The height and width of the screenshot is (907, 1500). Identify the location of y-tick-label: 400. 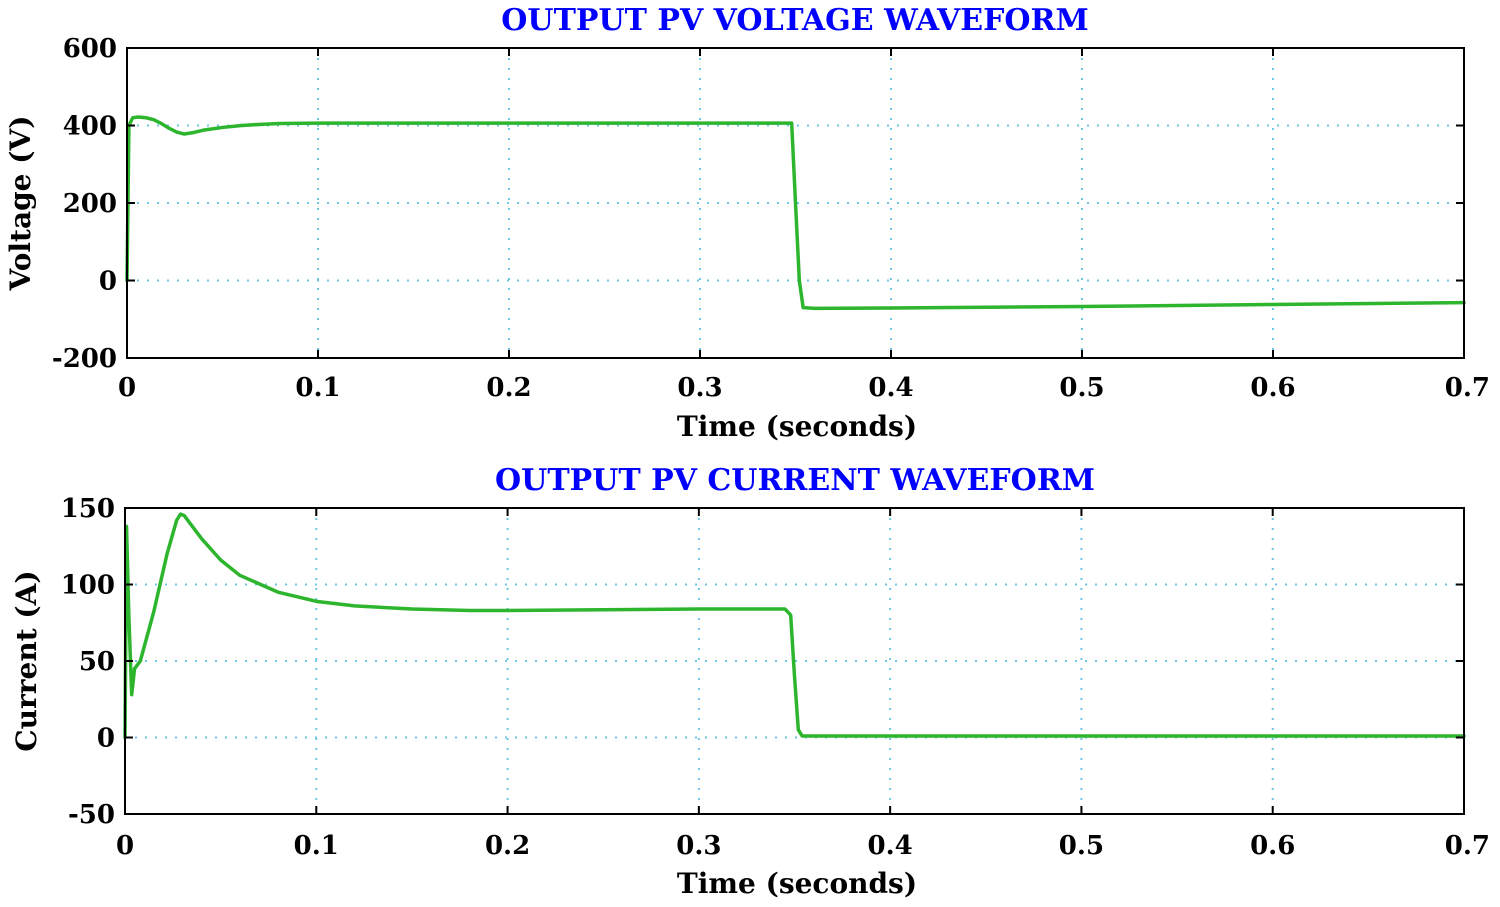
(90, 127).